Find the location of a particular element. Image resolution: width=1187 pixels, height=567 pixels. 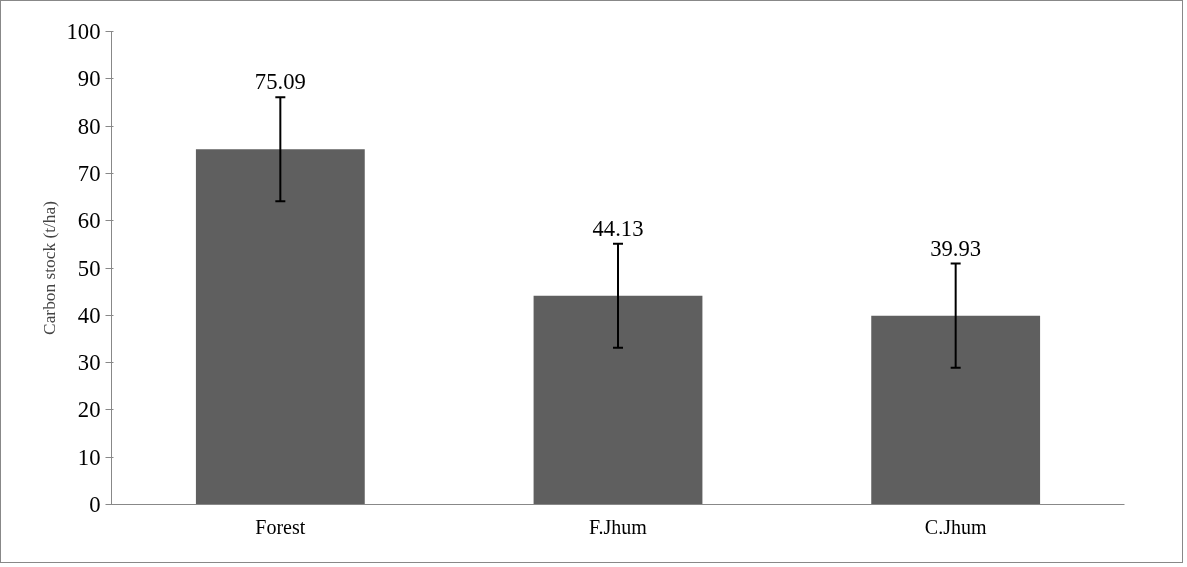

data-label: 44.13 is located at coordinates (618, 228).